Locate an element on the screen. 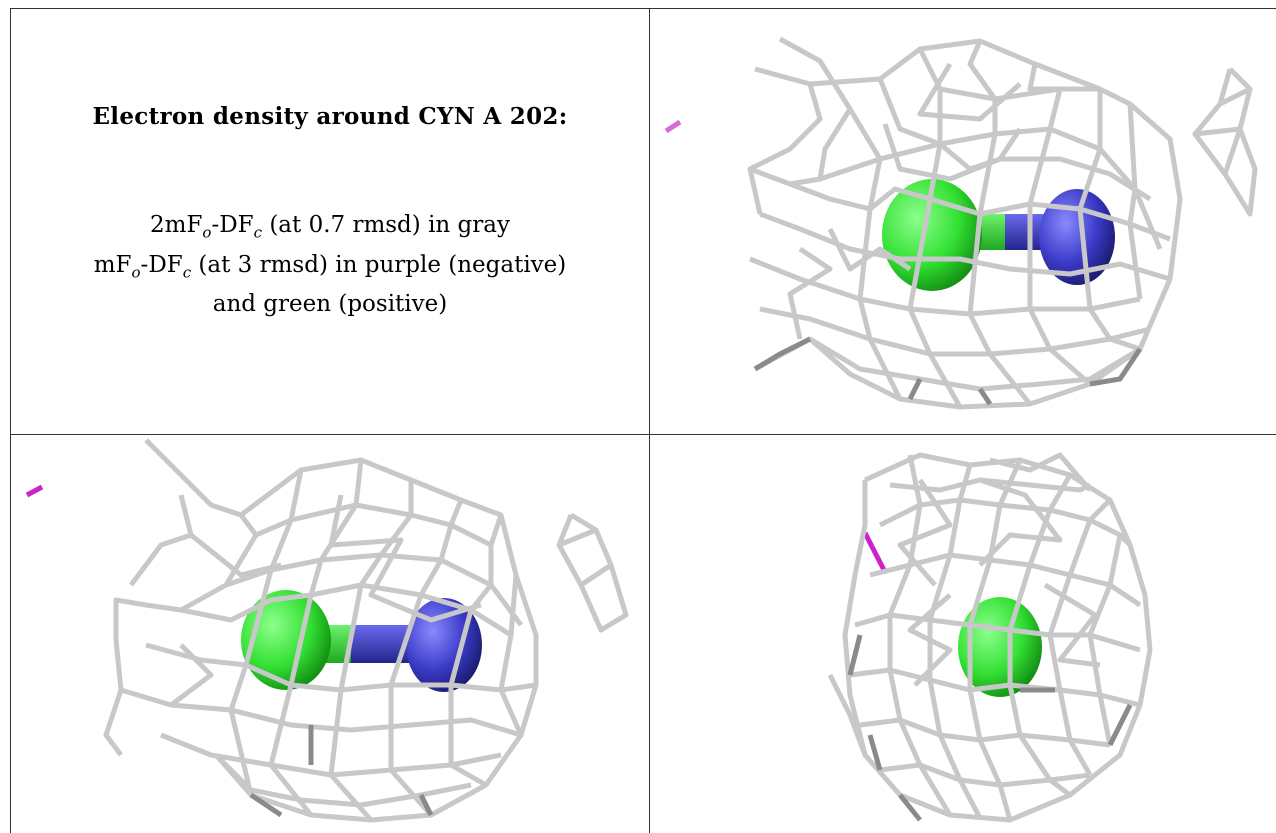 Image resolution: width=1276 pixels, height=833 pixels. legend-line-mfo: mFo-DFc (at 3 rmsd) in purple (negative) is located at coordinates (330, 266).